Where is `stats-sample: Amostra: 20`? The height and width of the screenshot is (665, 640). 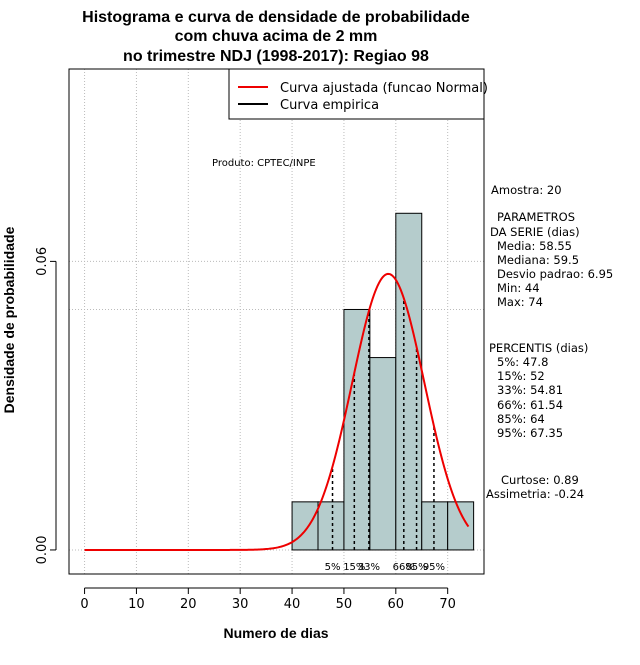 stats-sample: Amostra: 20 is located at coordinates (526, 190).